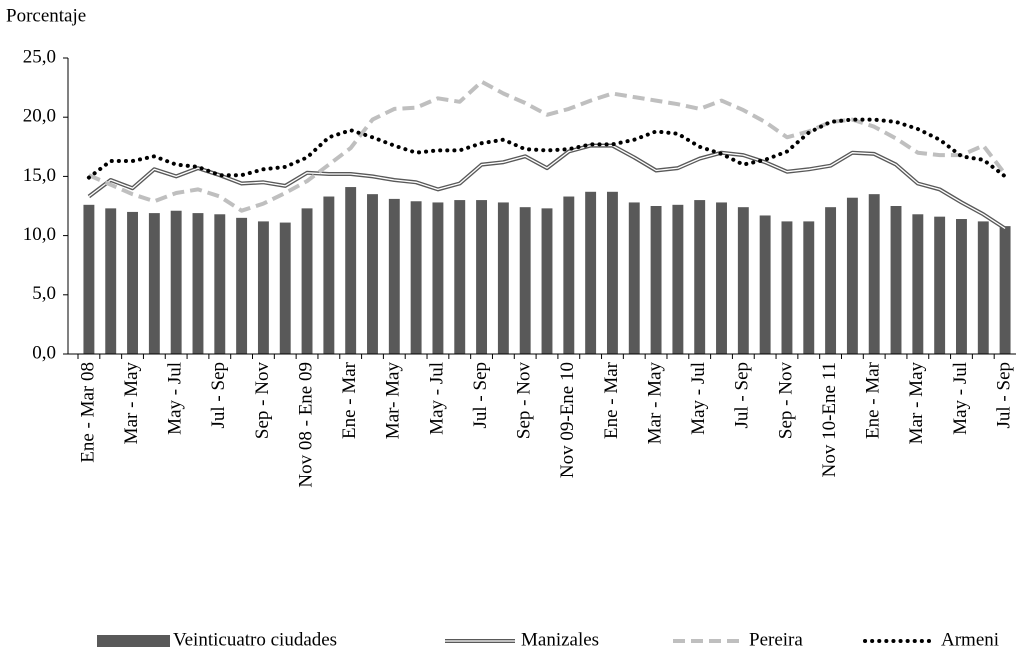  What do you see at coordinates (776, 639) in the screenshot?
I see `legend-label: Pereira` at bounding box center [776, 639].